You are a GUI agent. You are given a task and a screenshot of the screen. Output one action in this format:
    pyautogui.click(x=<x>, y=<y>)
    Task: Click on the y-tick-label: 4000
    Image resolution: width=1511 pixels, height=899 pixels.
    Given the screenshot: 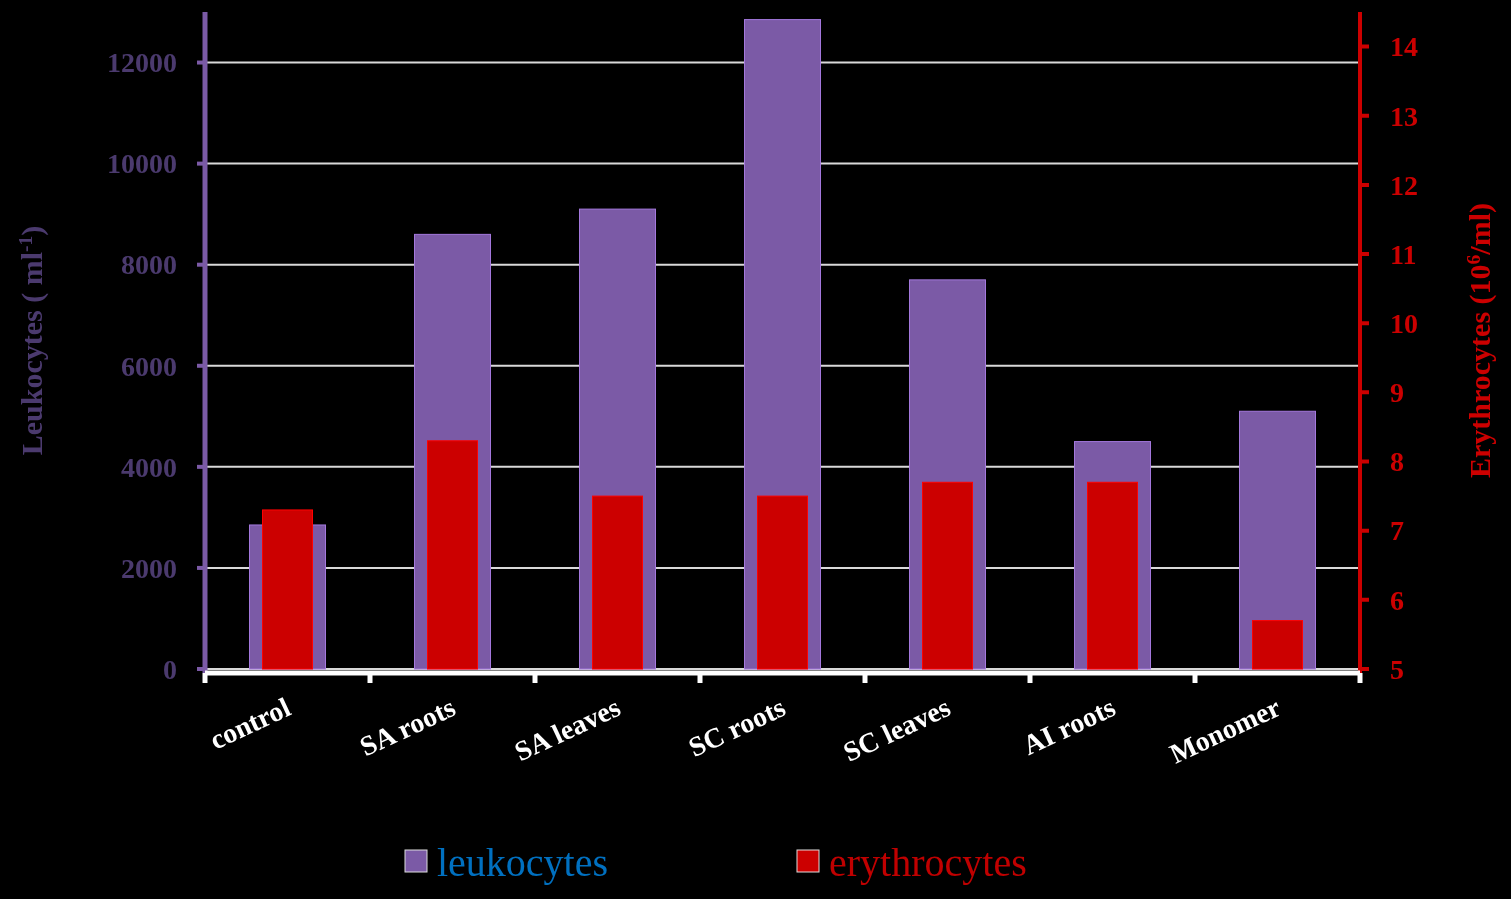 What is the action you would take?
    pyautogui.click(x=149, y=467)
    